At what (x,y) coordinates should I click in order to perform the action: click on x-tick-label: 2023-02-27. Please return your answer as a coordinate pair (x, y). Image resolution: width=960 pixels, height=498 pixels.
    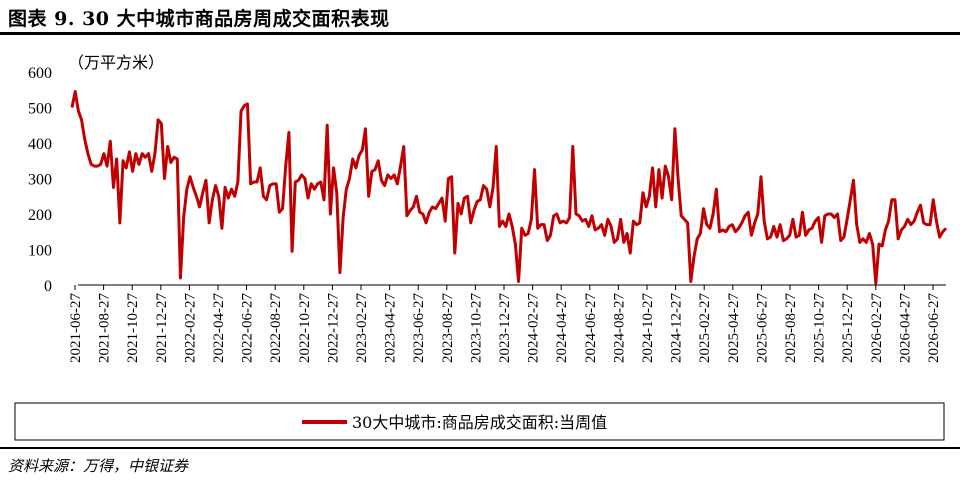
    Looking at the image, I should click on (362, 328).